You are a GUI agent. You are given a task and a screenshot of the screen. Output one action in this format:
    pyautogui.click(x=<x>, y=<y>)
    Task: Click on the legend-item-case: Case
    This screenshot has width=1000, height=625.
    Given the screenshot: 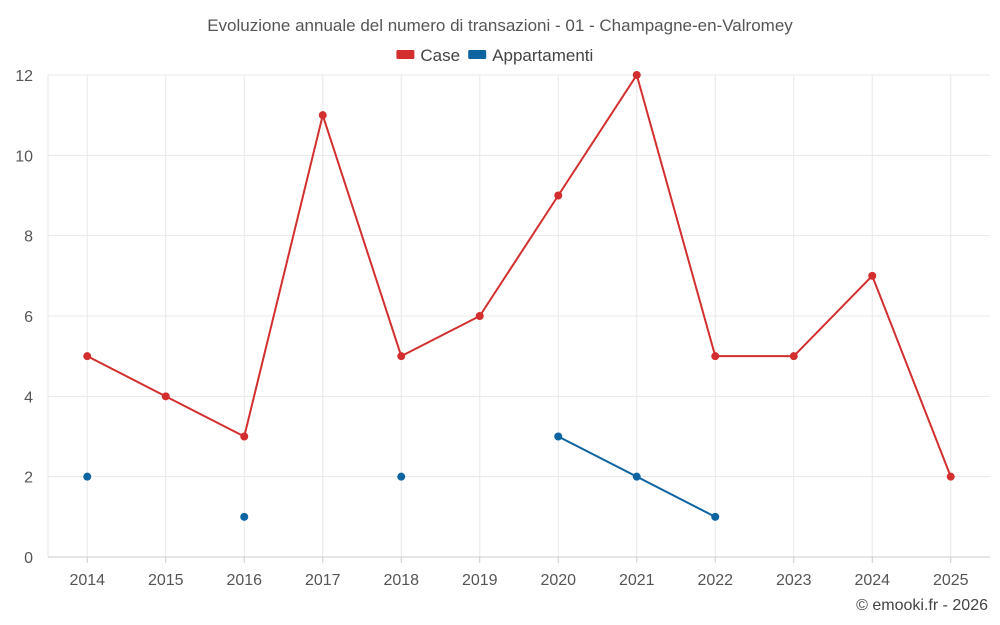 What is the action you would take?
    pyautogui.click(x=428, y=55)
    